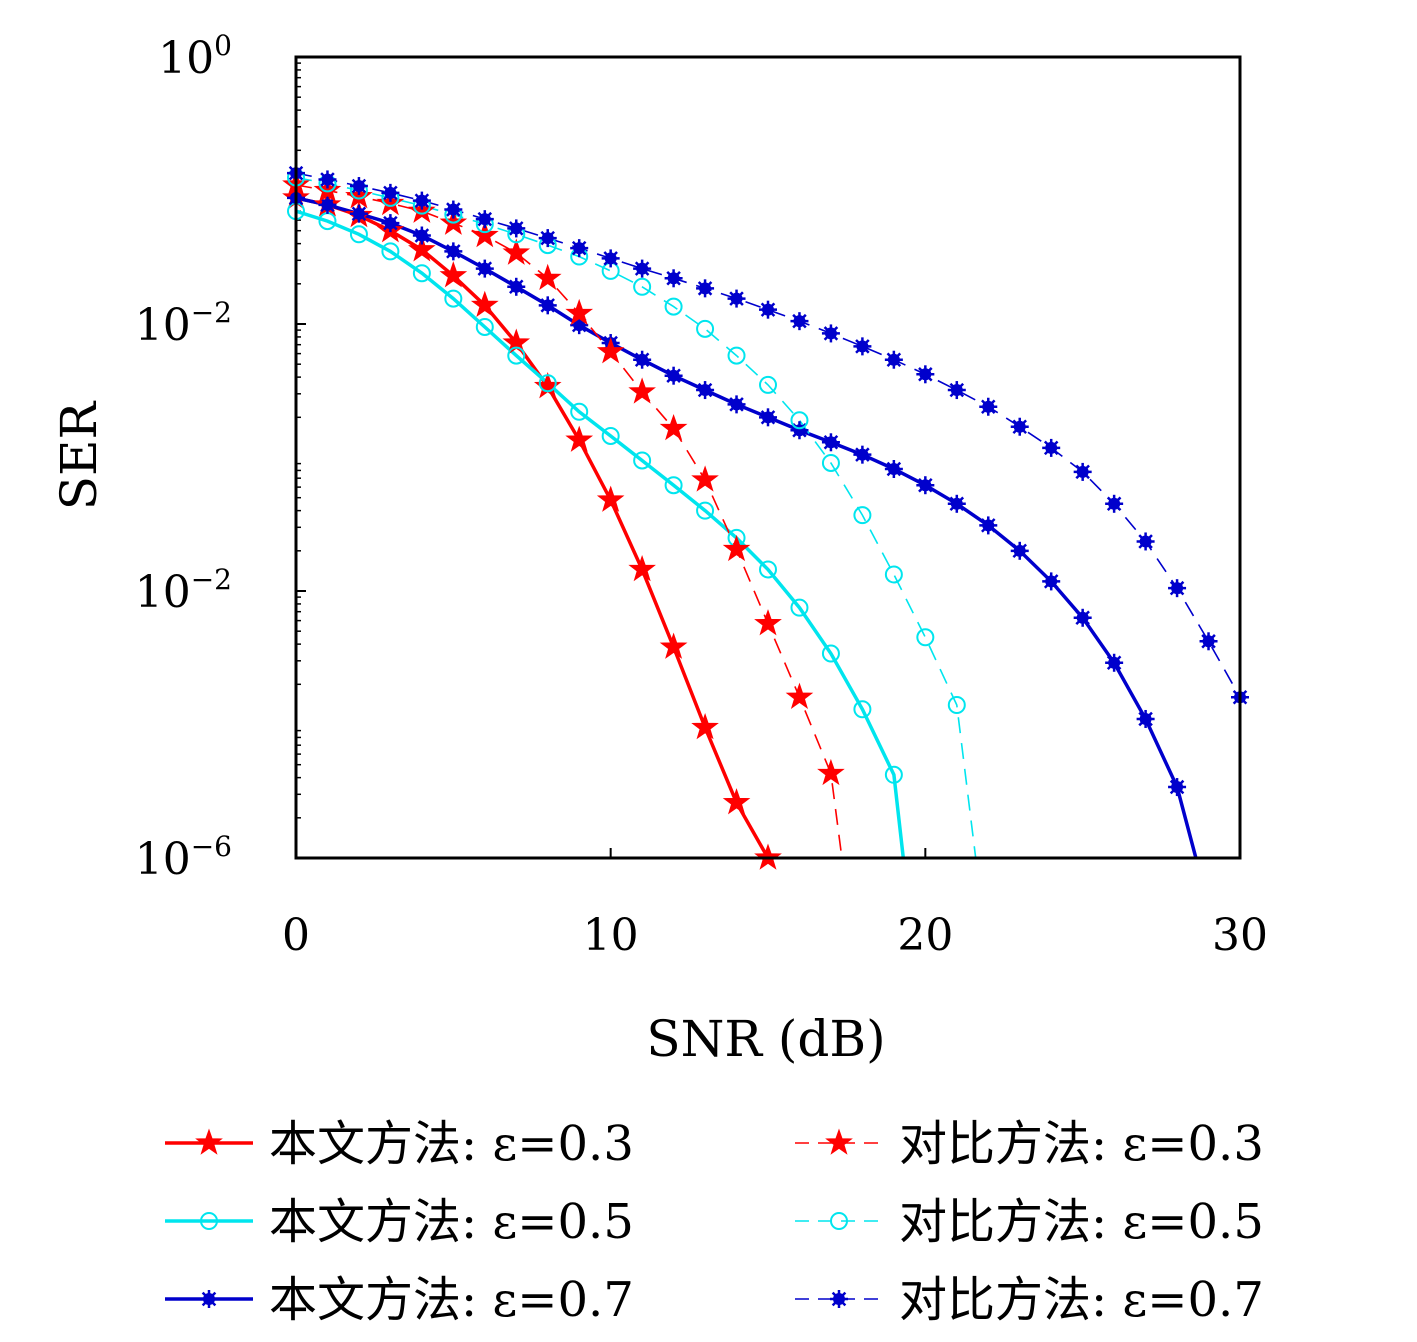 The image size is (1417, 1342). What do you see at coordinates (451, 1300) in the screenshot?
I see `legend-label-2: 本文方法: ε=0.7` at bounding box center [451, 1300].